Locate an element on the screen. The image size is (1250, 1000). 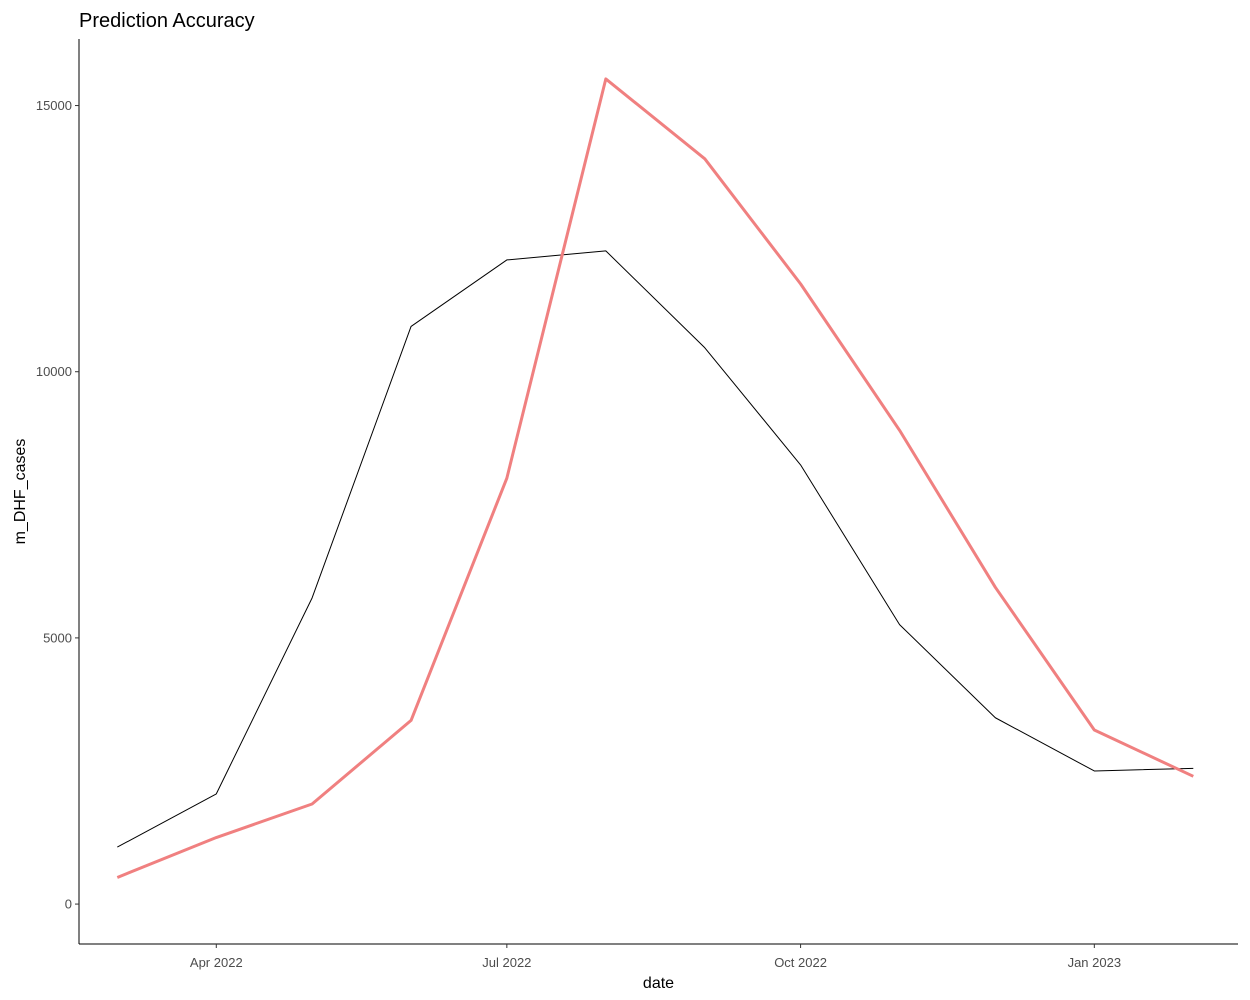
y-tick-label: 0 is located at coordinates (68, 904).